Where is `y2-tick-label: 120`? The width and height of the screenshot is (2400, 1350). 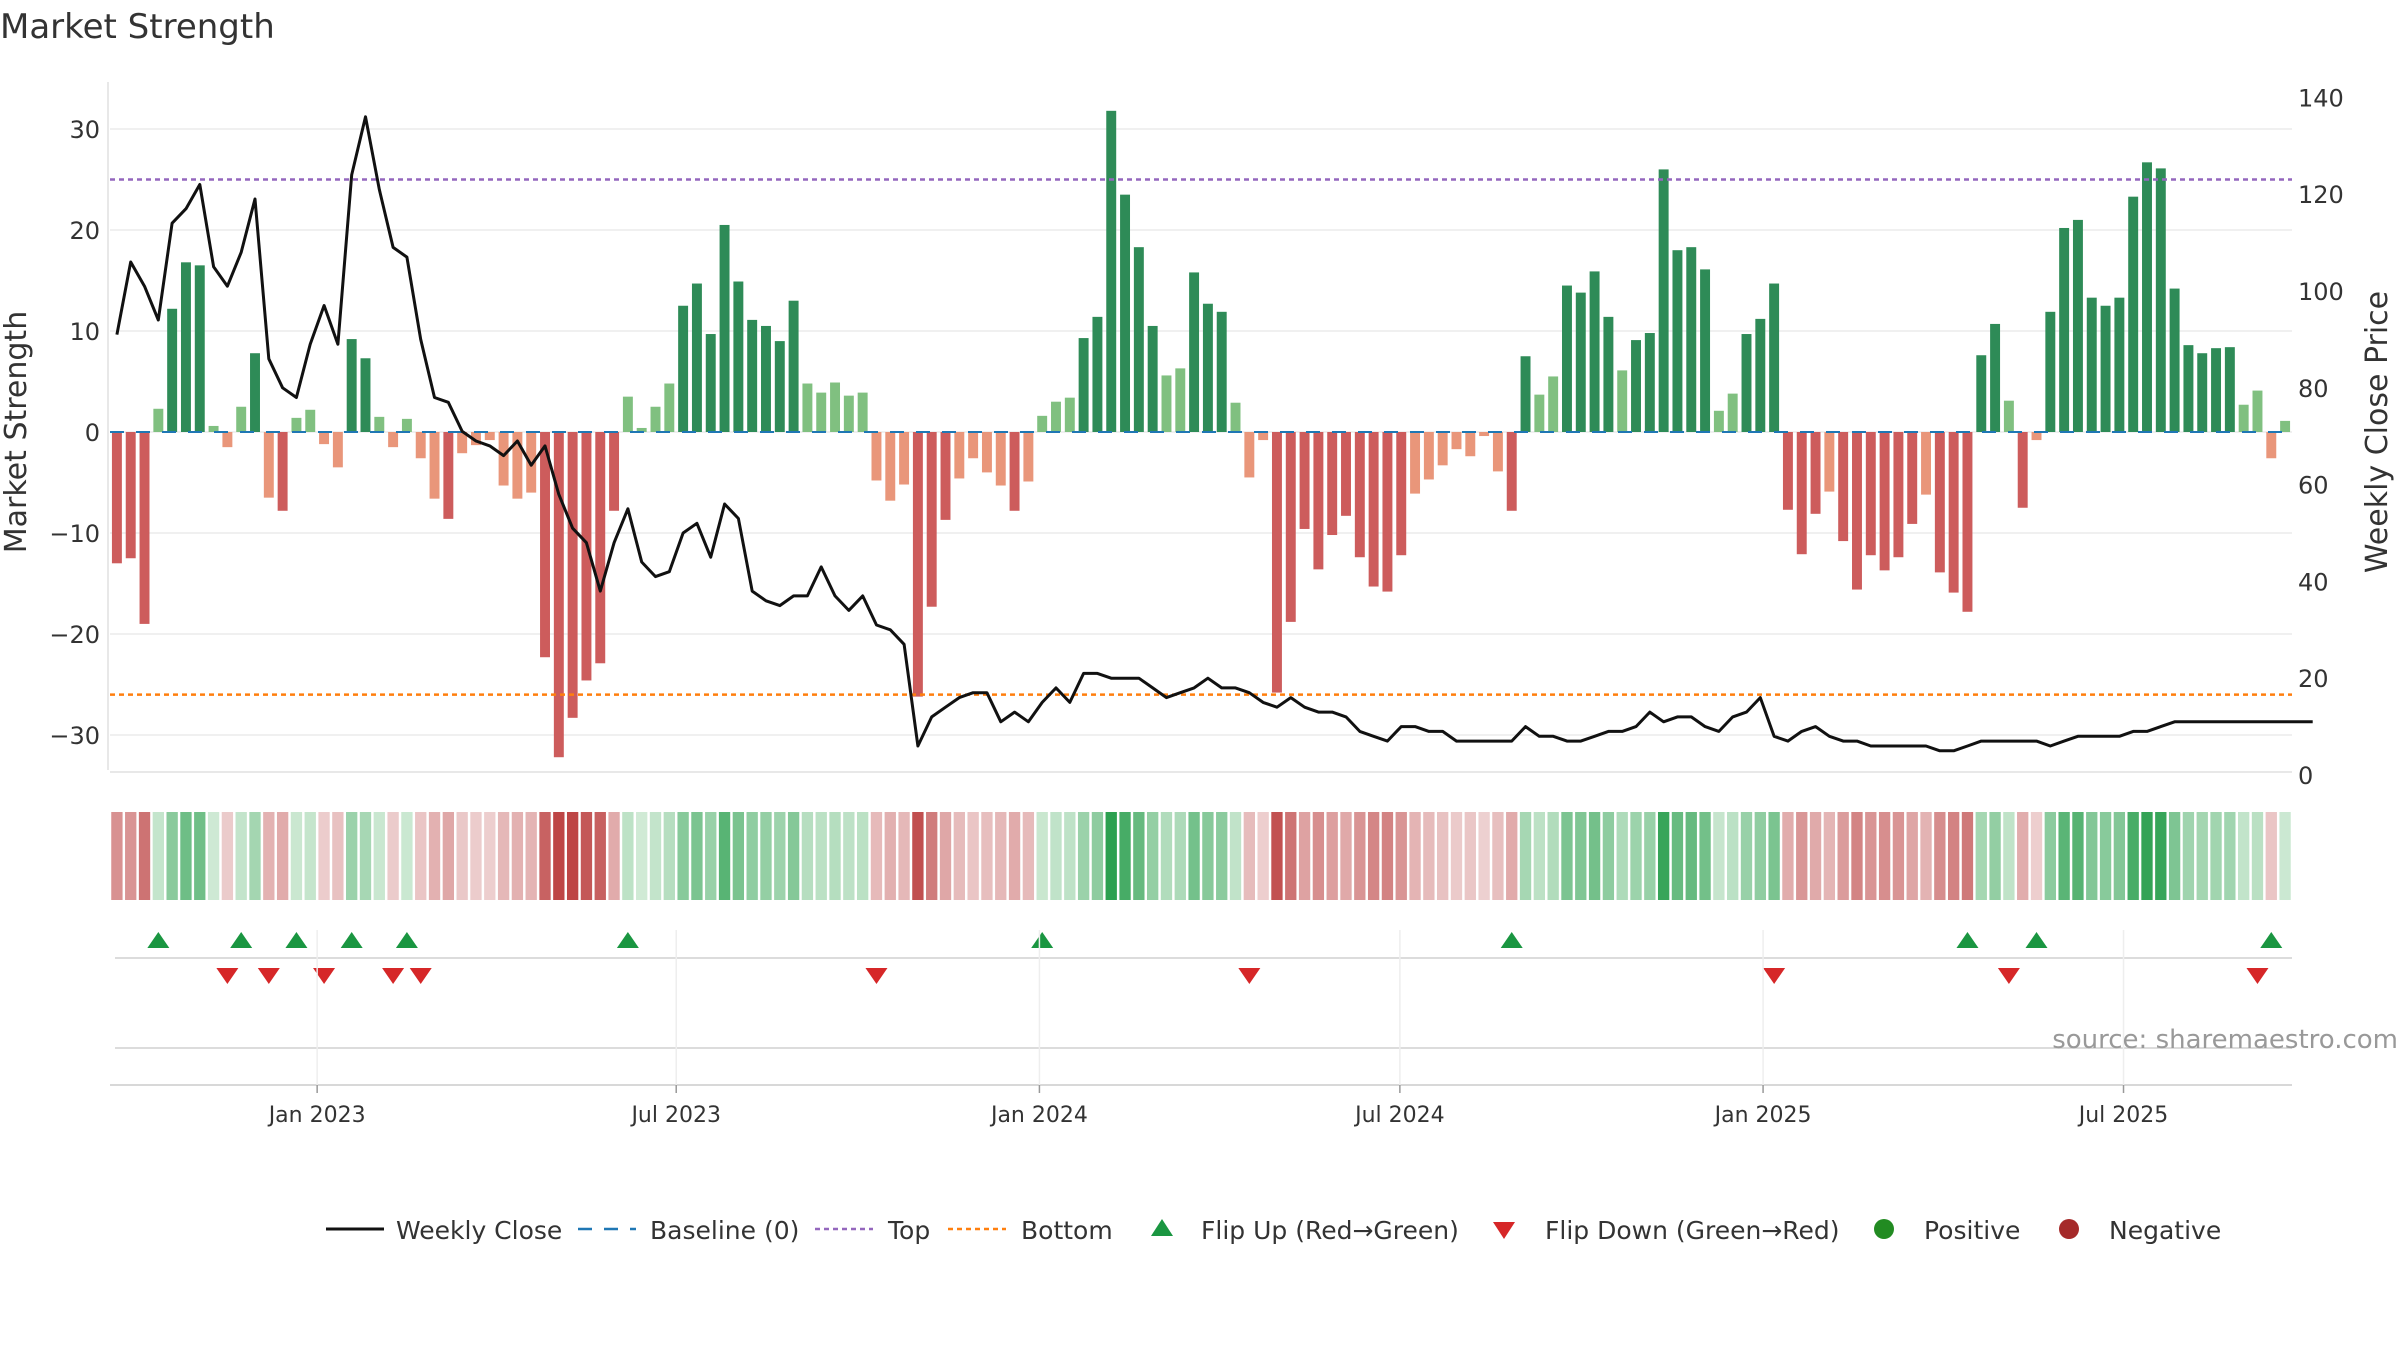
y2-tick-label: 120 is located at coordinates (2321, 195).